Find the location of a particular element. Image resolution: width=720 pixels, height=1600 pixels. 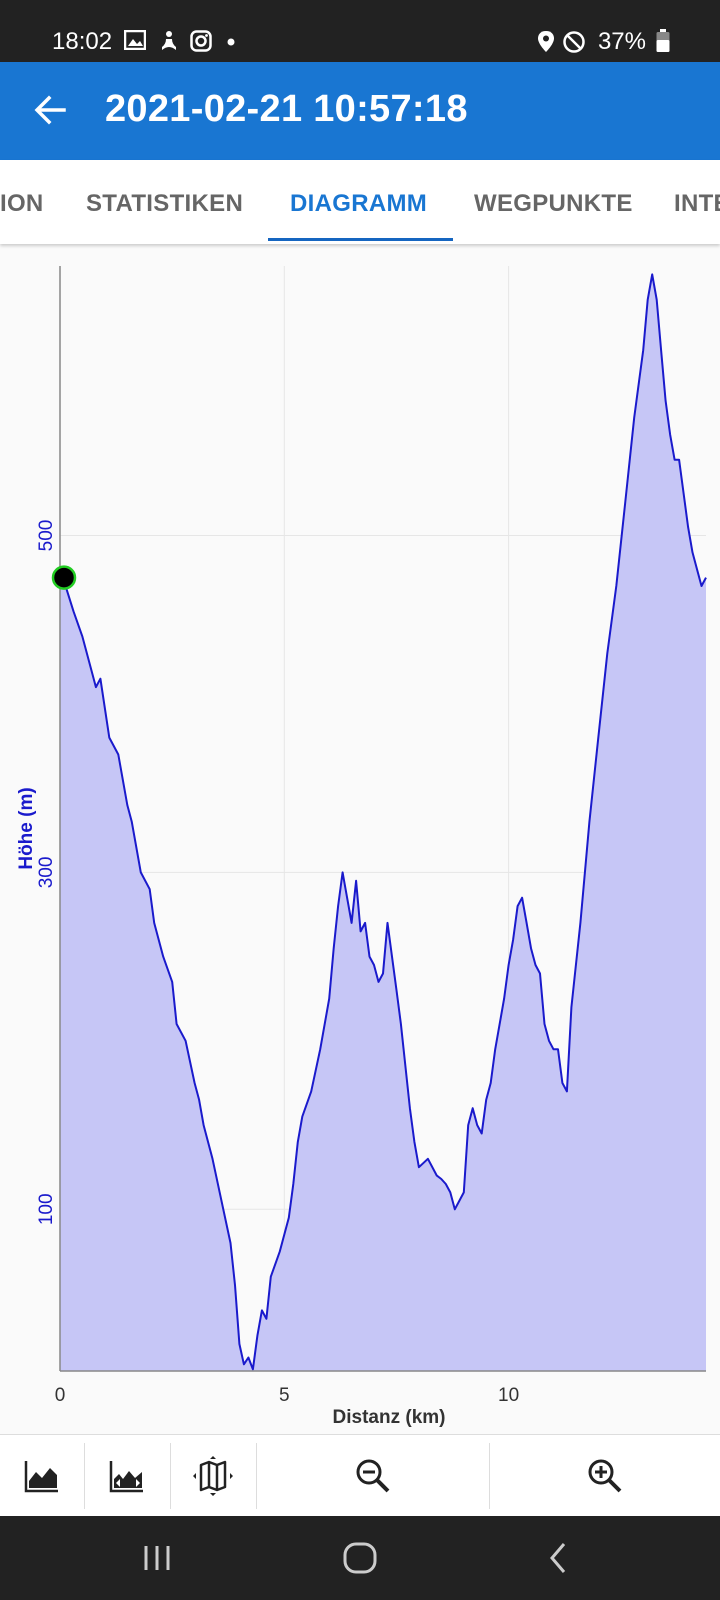

x-tick-label: 10 is located at coordinates (508, 1395).